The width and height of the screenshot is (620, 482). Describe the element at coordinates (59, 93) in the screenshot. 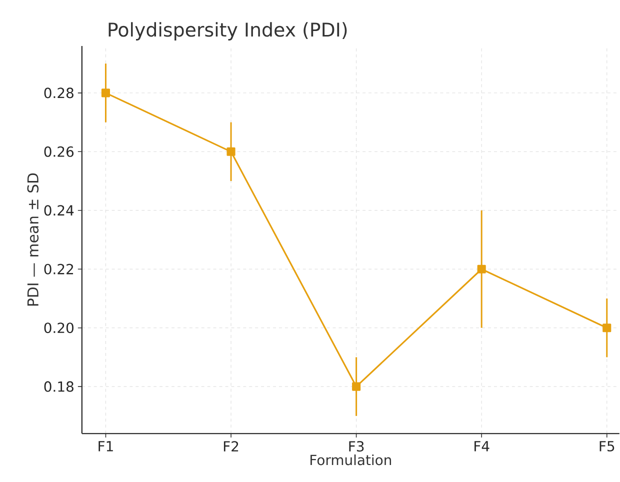

I see `y-tick-label: 0.28` at that location.